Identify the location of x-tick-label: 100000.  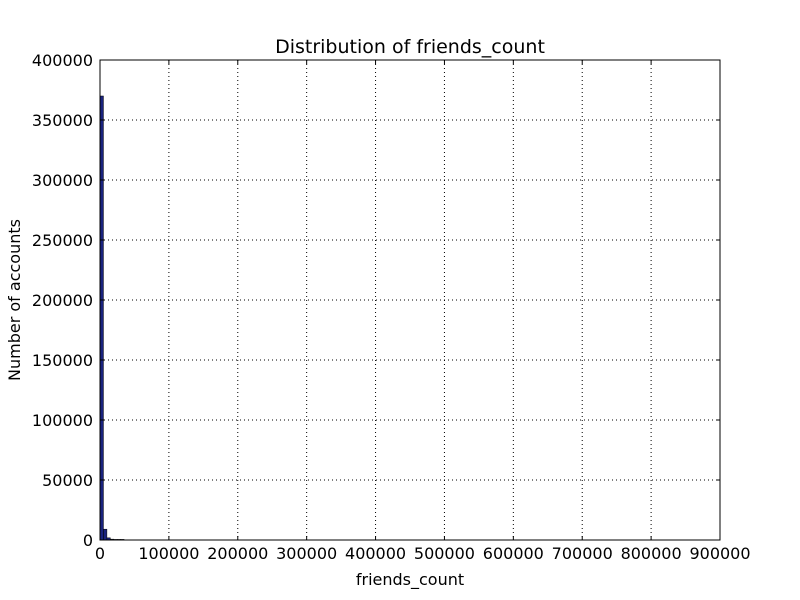
(168, 553).